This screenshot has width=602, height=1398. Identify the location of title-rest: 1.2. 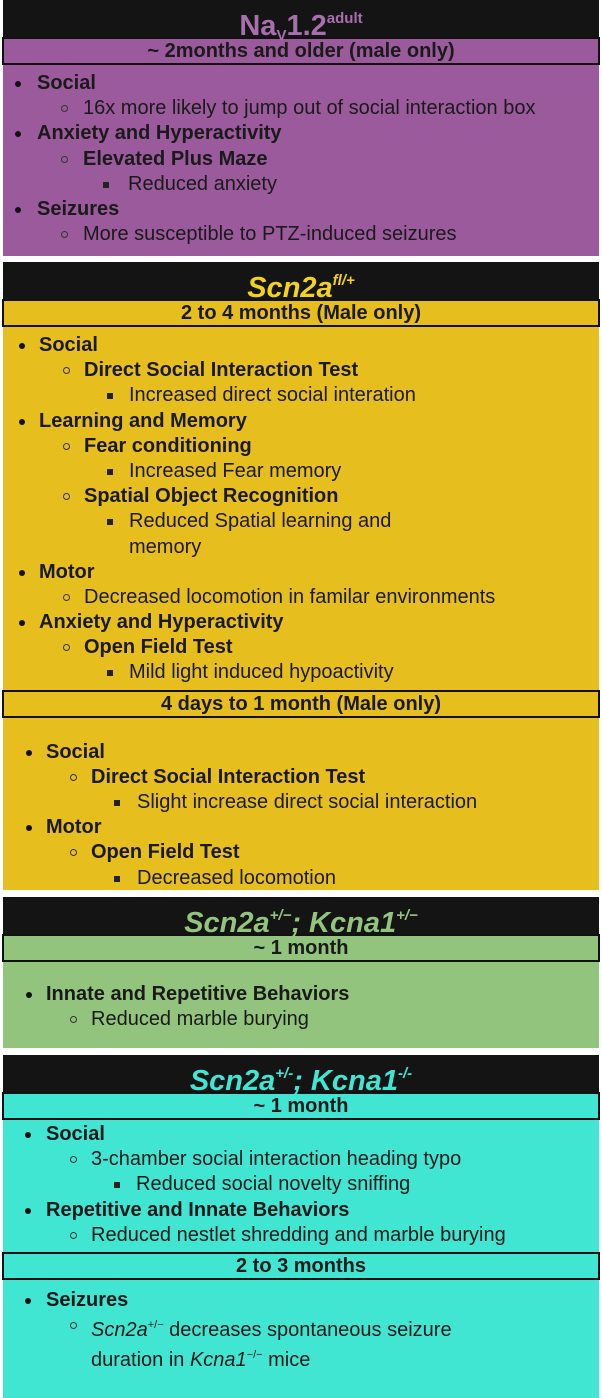
(306, 26).